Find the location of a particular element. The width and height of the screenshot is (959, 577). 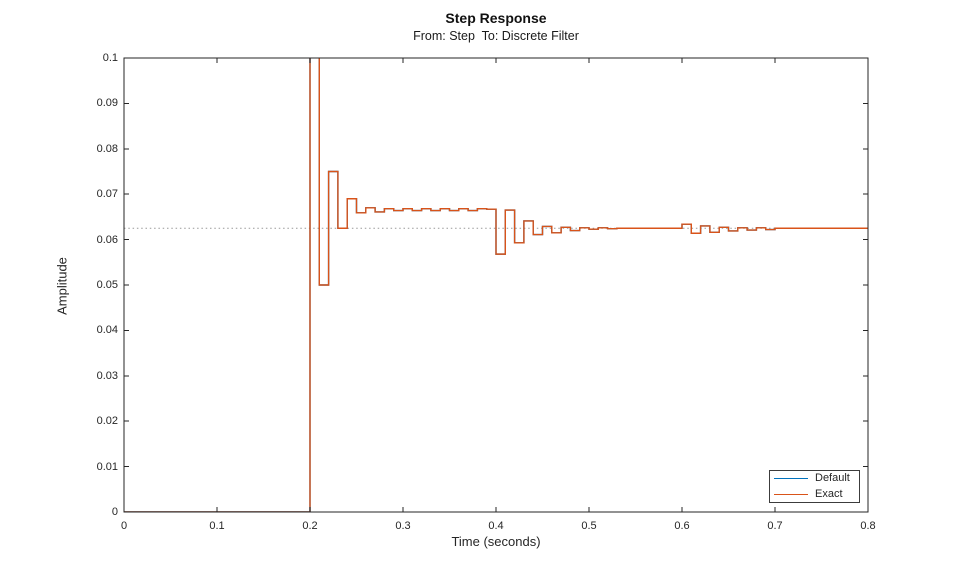

y-tick-label: 0.09 is located at coordinates (107, 103).